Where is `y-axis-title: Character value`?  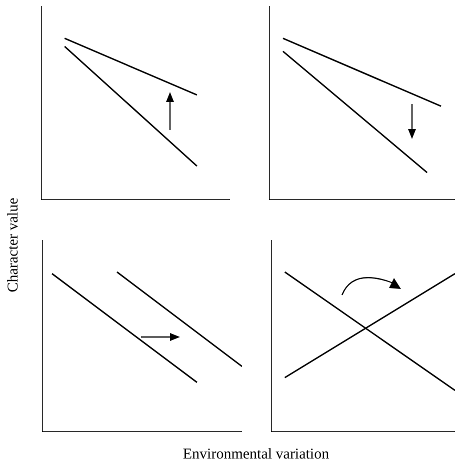 y-axis-title: Character value is located at coordinates (14, 245).